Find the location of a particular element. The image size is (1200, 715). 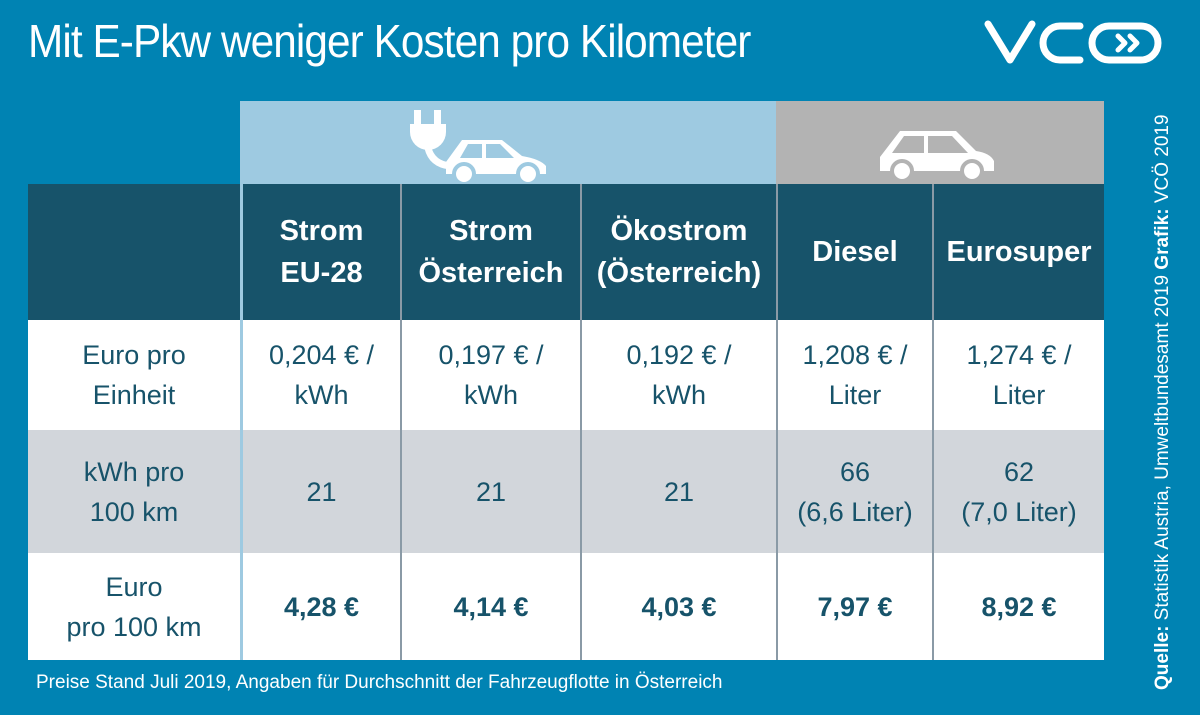

row-label: Euro pro 100 km is located at coordinates (134, 606).